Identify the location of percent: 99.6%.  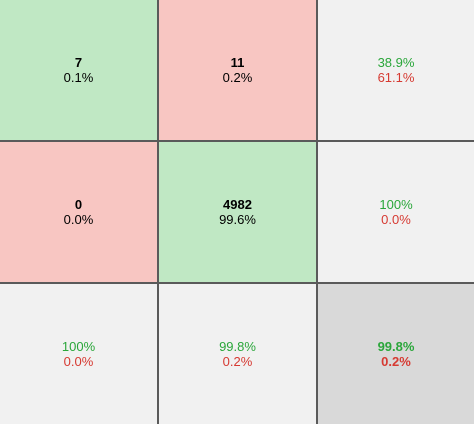
(237, 219).